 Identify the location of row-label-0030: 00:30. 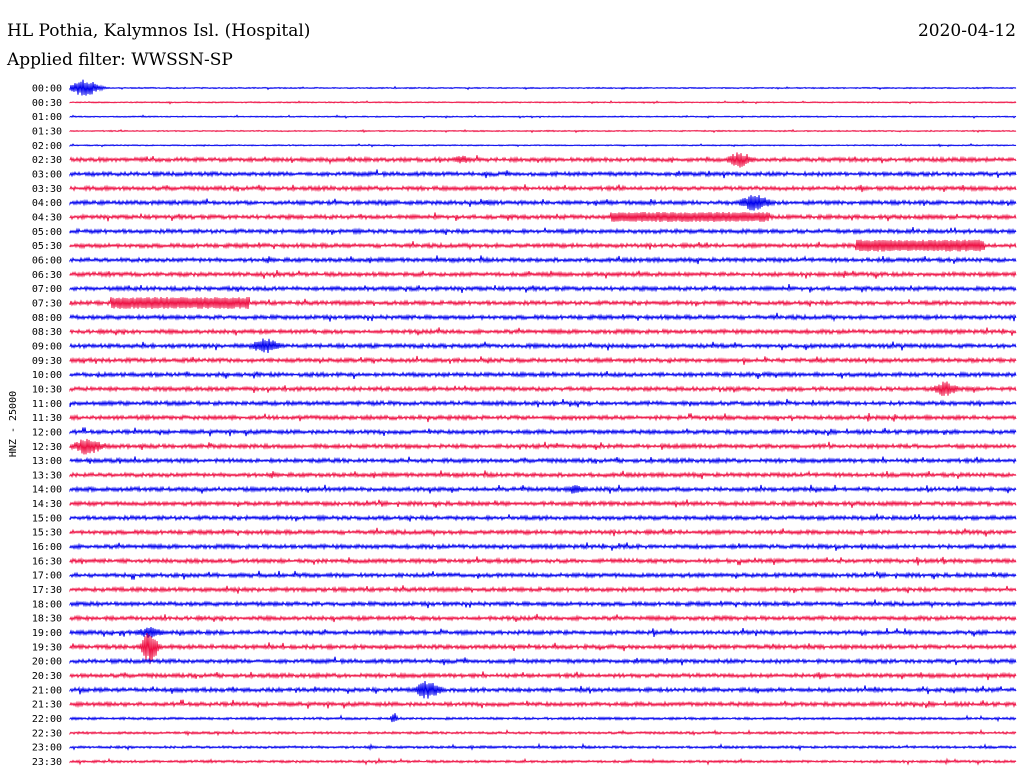
(47, 103).